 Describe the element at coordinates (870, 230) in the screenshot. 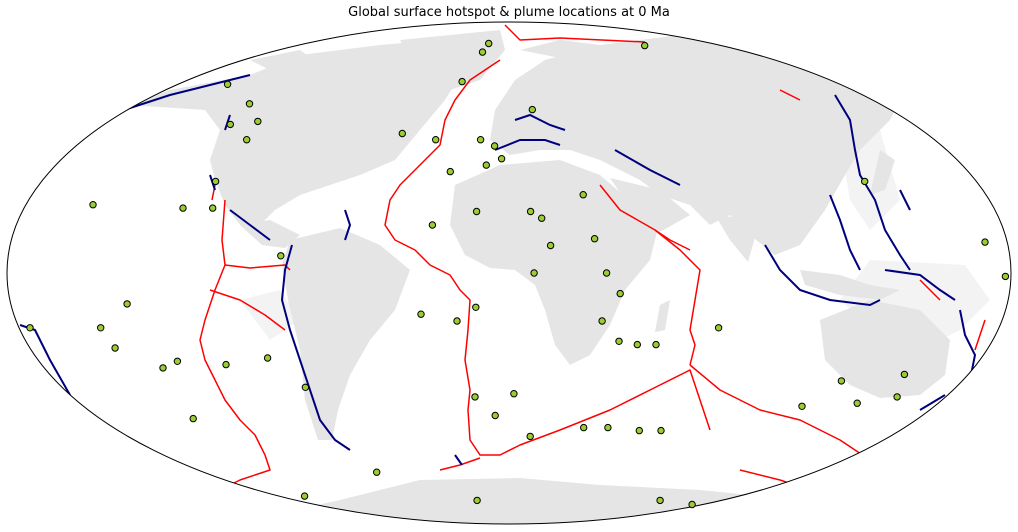

I see `ryukyu-philippine-trench` at that location.